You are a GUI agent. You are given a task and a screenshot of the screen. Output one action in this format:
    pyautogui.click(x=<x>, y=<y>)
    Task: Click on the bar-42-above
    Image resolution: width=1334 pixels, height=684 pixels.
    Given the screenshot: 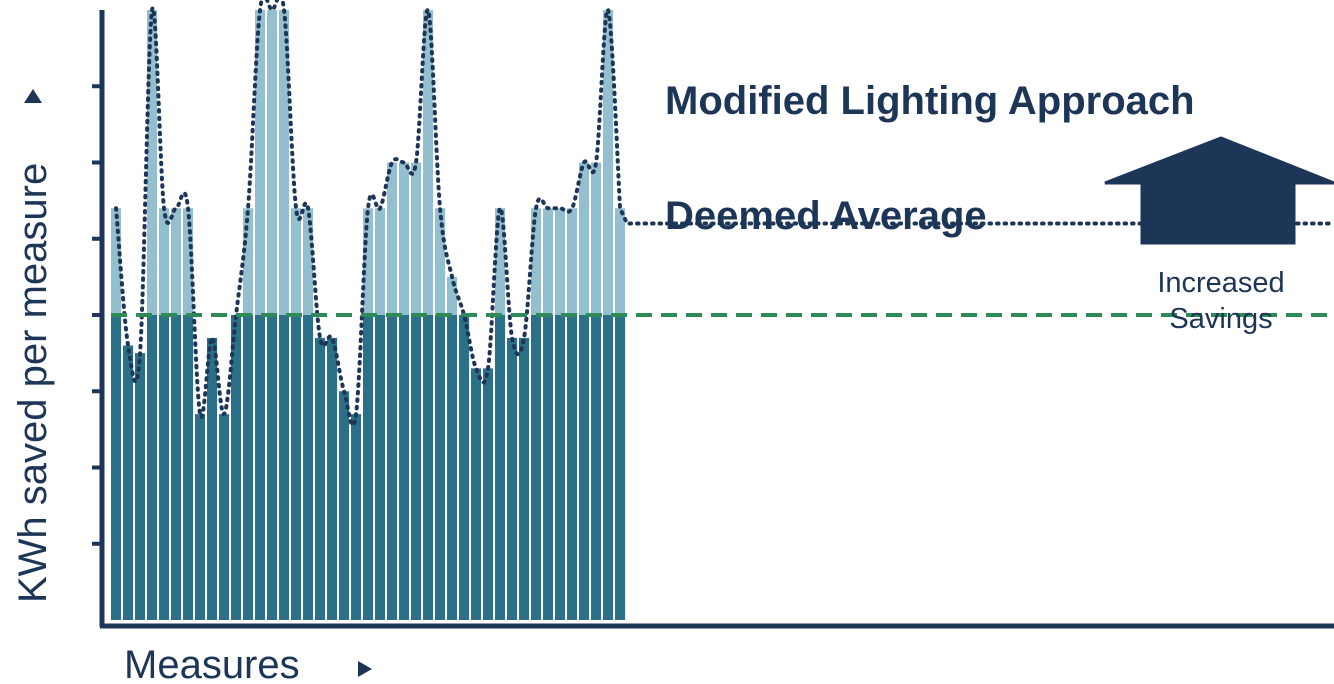 What is the action you would take?
    pyautogui.click(x=608, y=162)
    